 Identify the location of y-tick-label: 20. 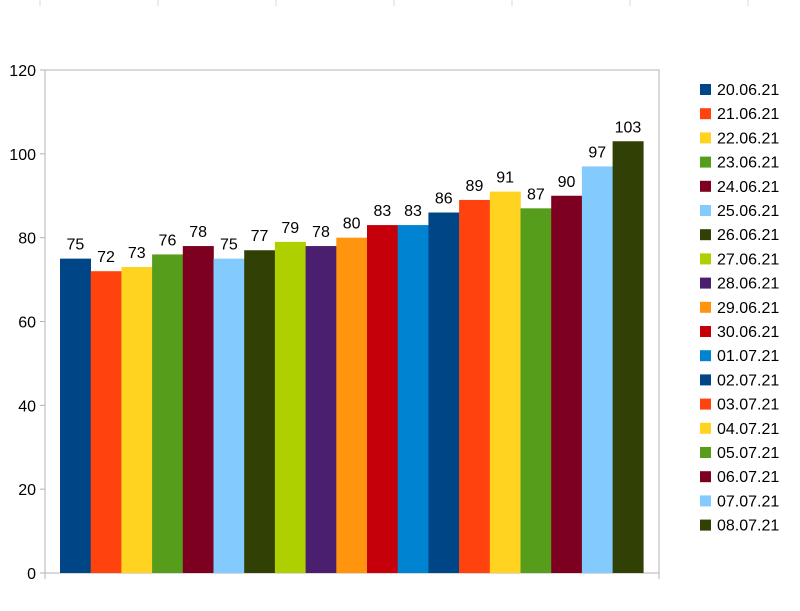
(27, 490).